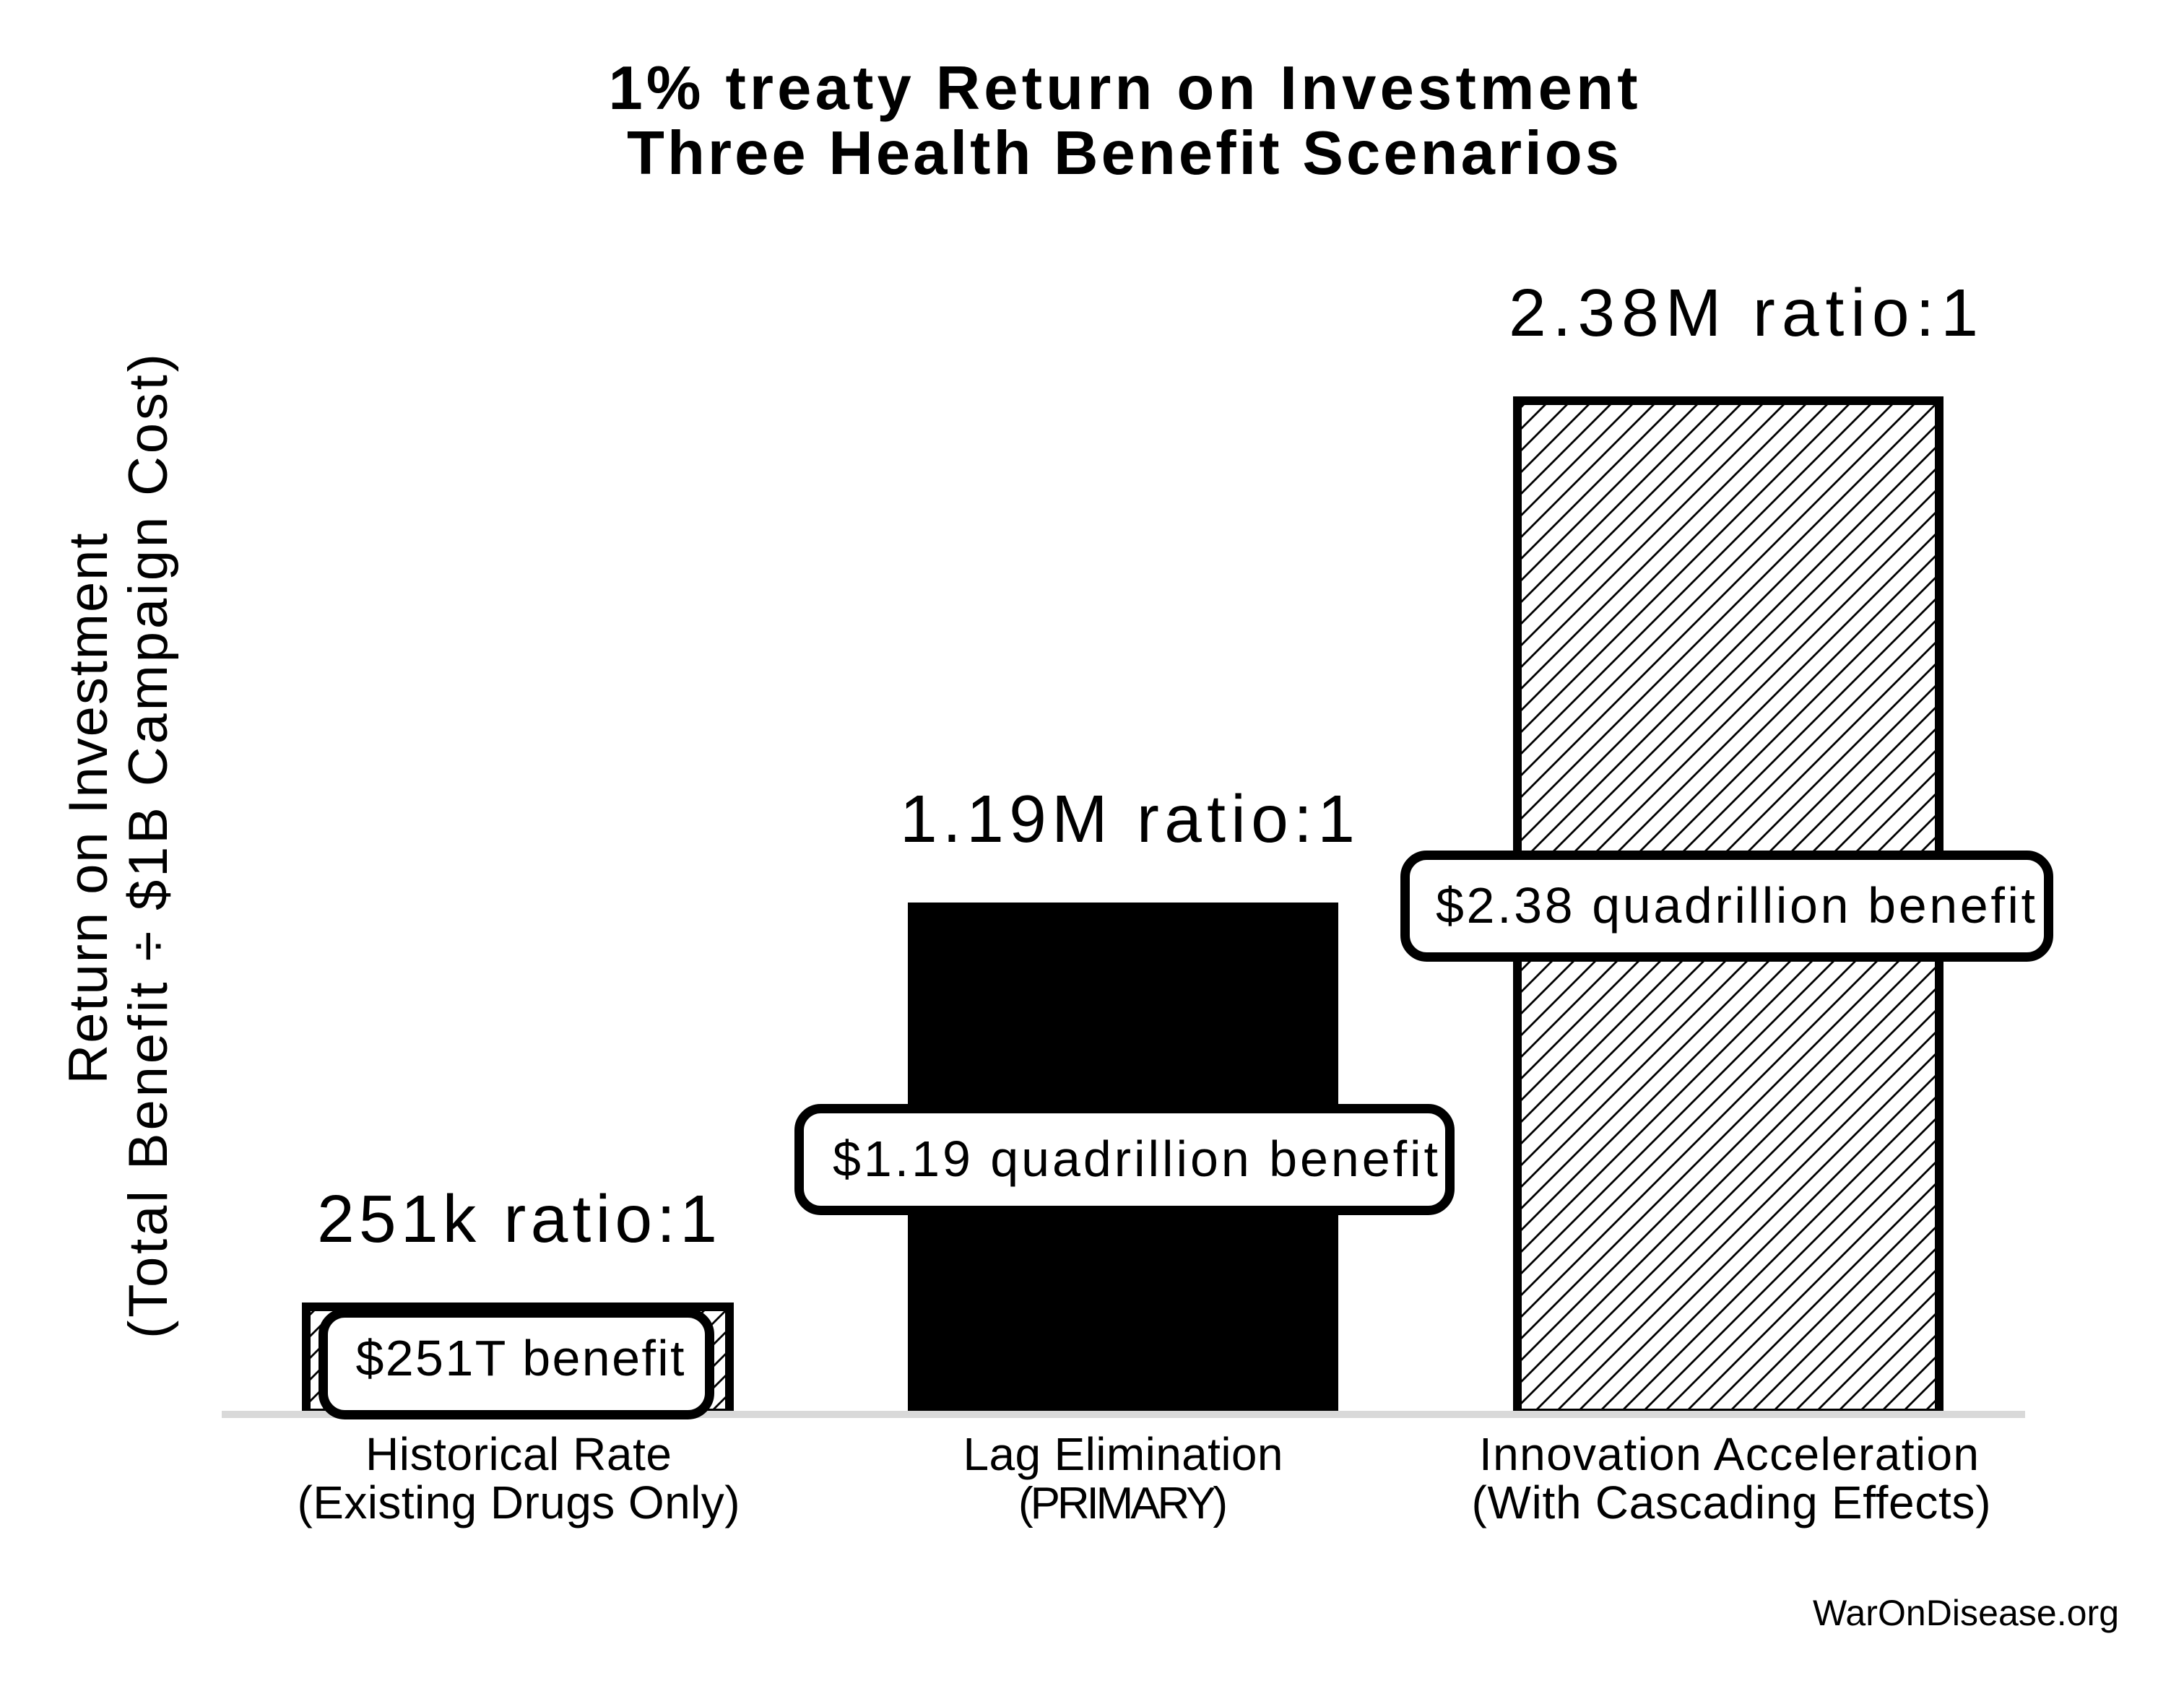 This screenshot has height=1696, width=2184. What do you see at coordinates (518, 1454) in the screenshot?
I see `svg-text: Historical Rate` at bounding box center [518, 1454].